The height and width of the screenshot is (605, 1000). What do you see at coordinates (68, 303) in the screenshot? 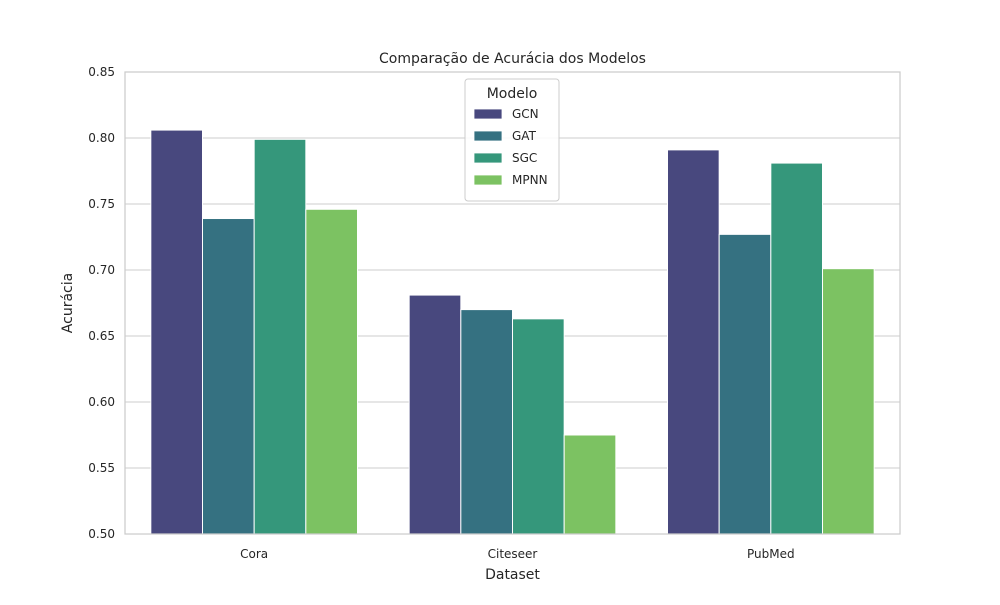
I see `y-axis-label: Acurácia` at bounding box center [68, 303].